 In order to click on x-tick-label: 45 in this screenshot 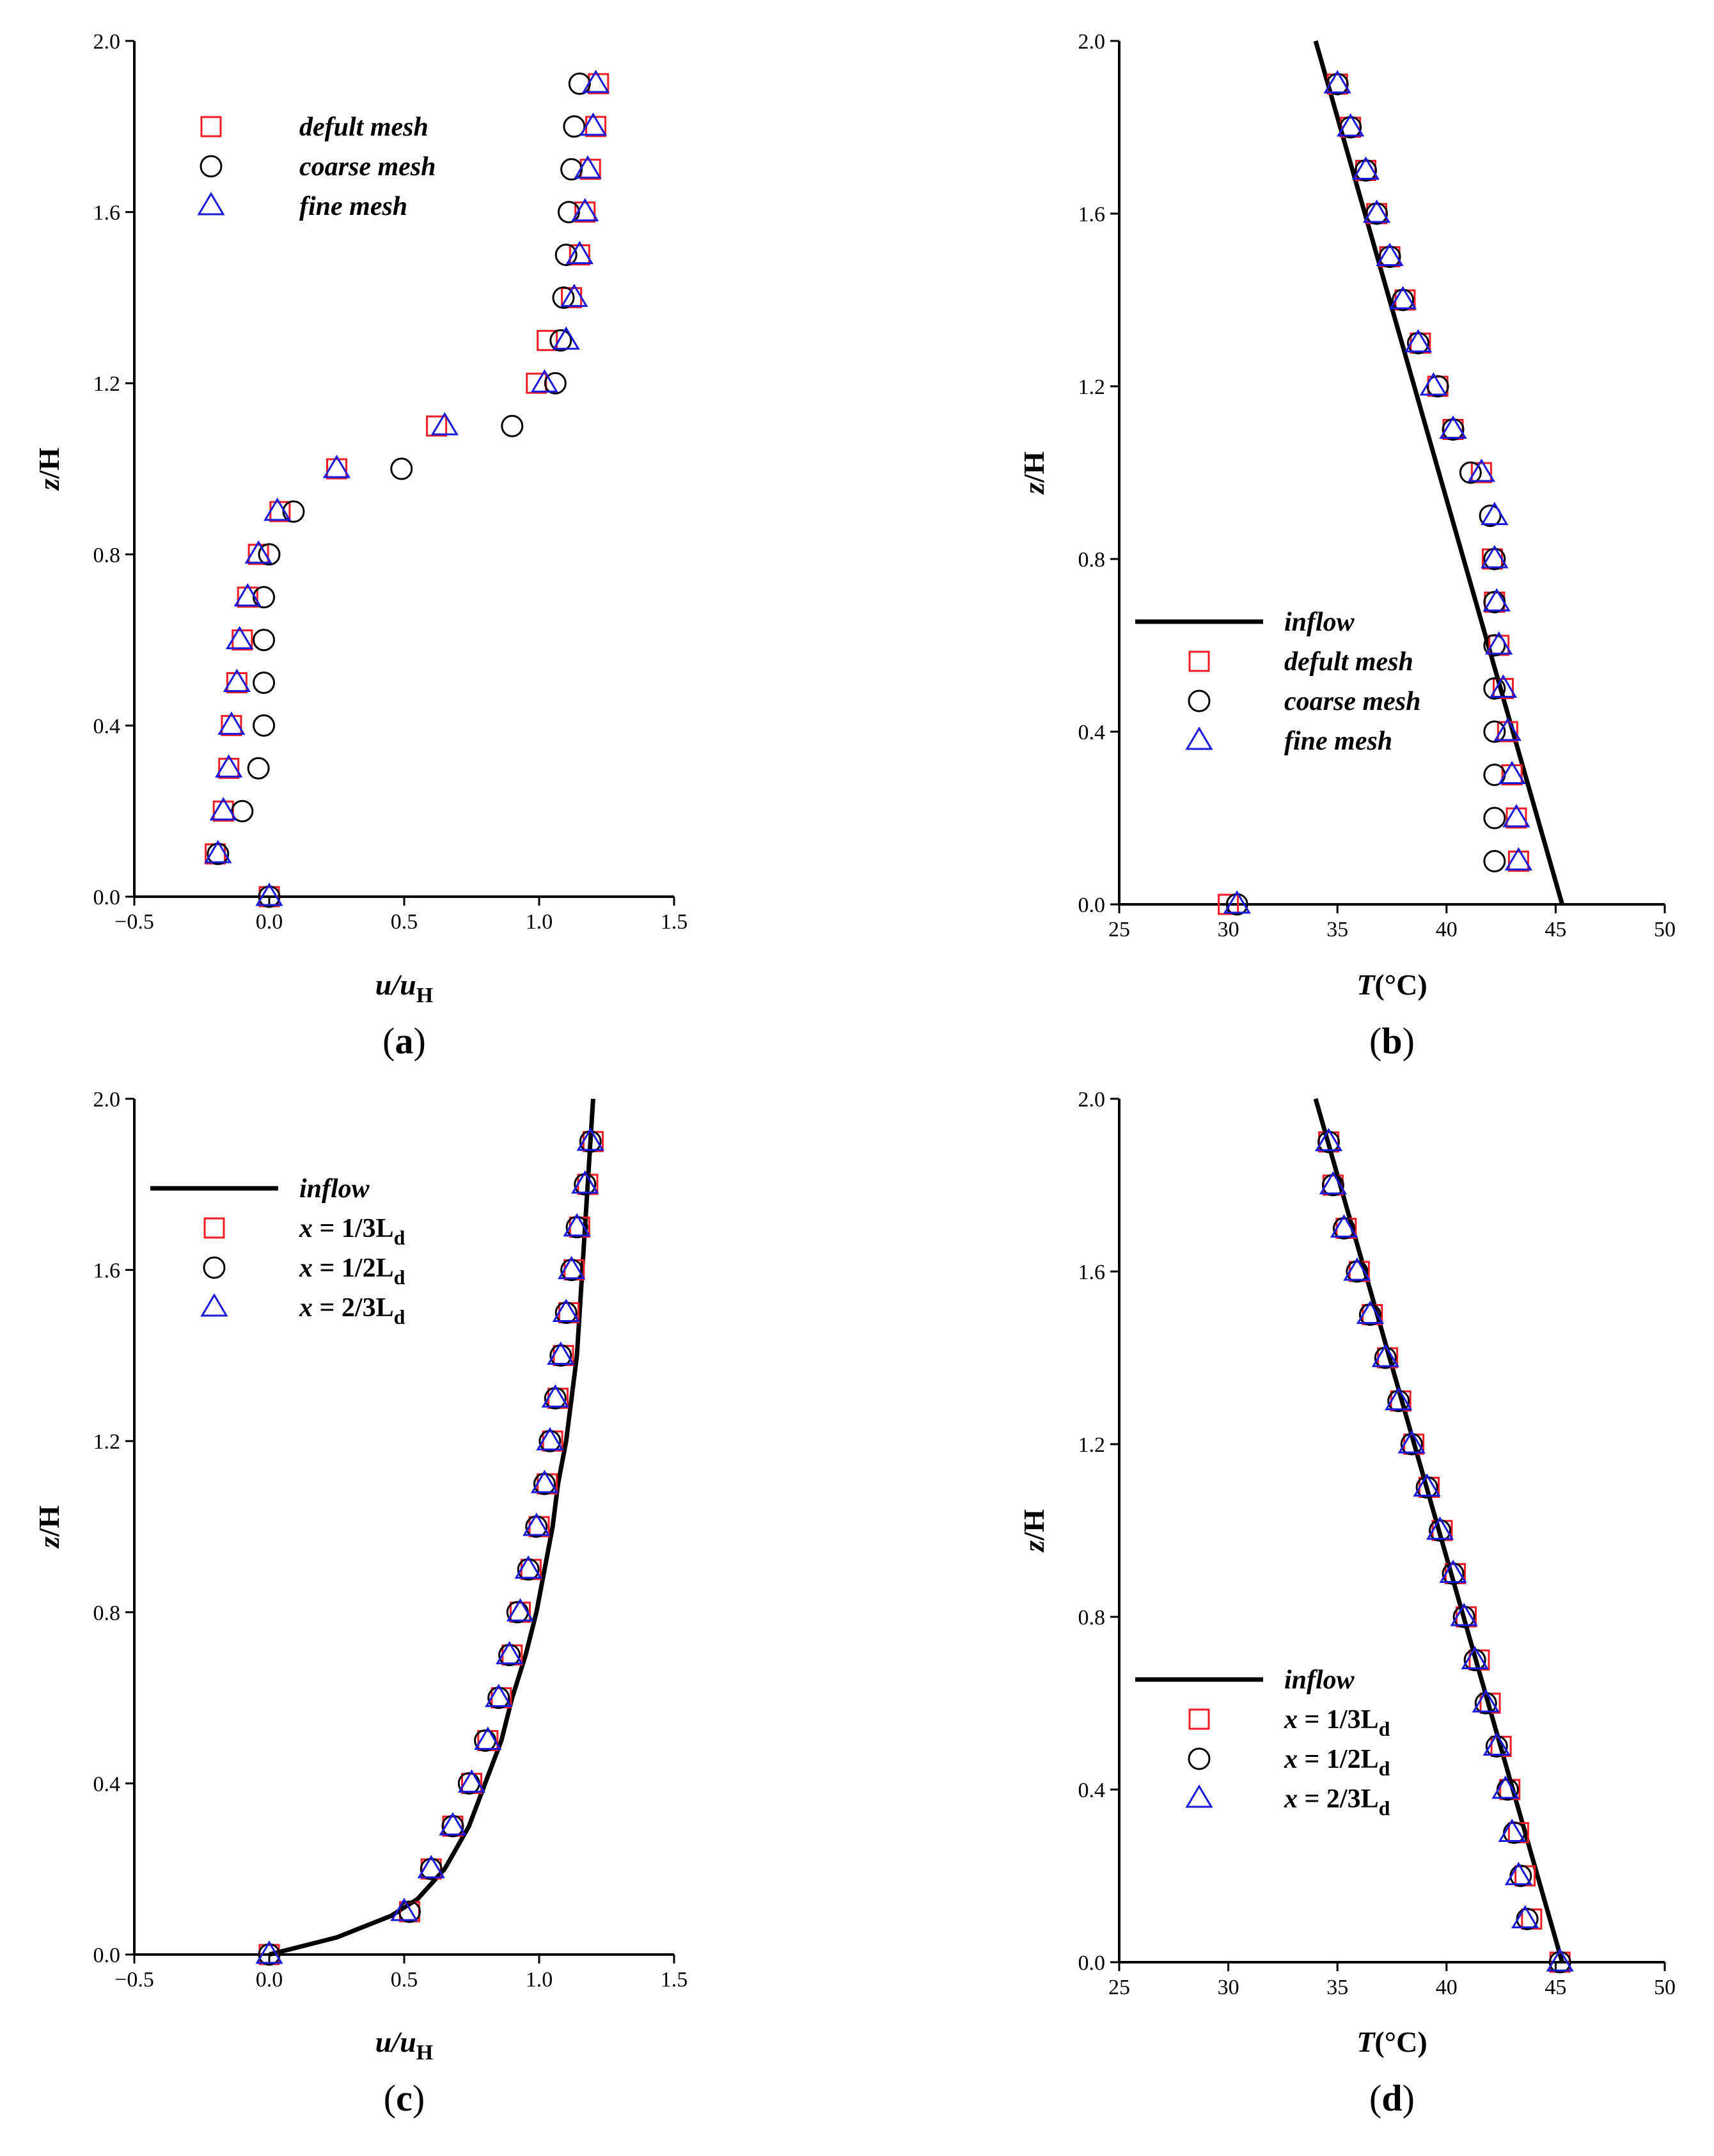, I will do `click(1555, 929)`.